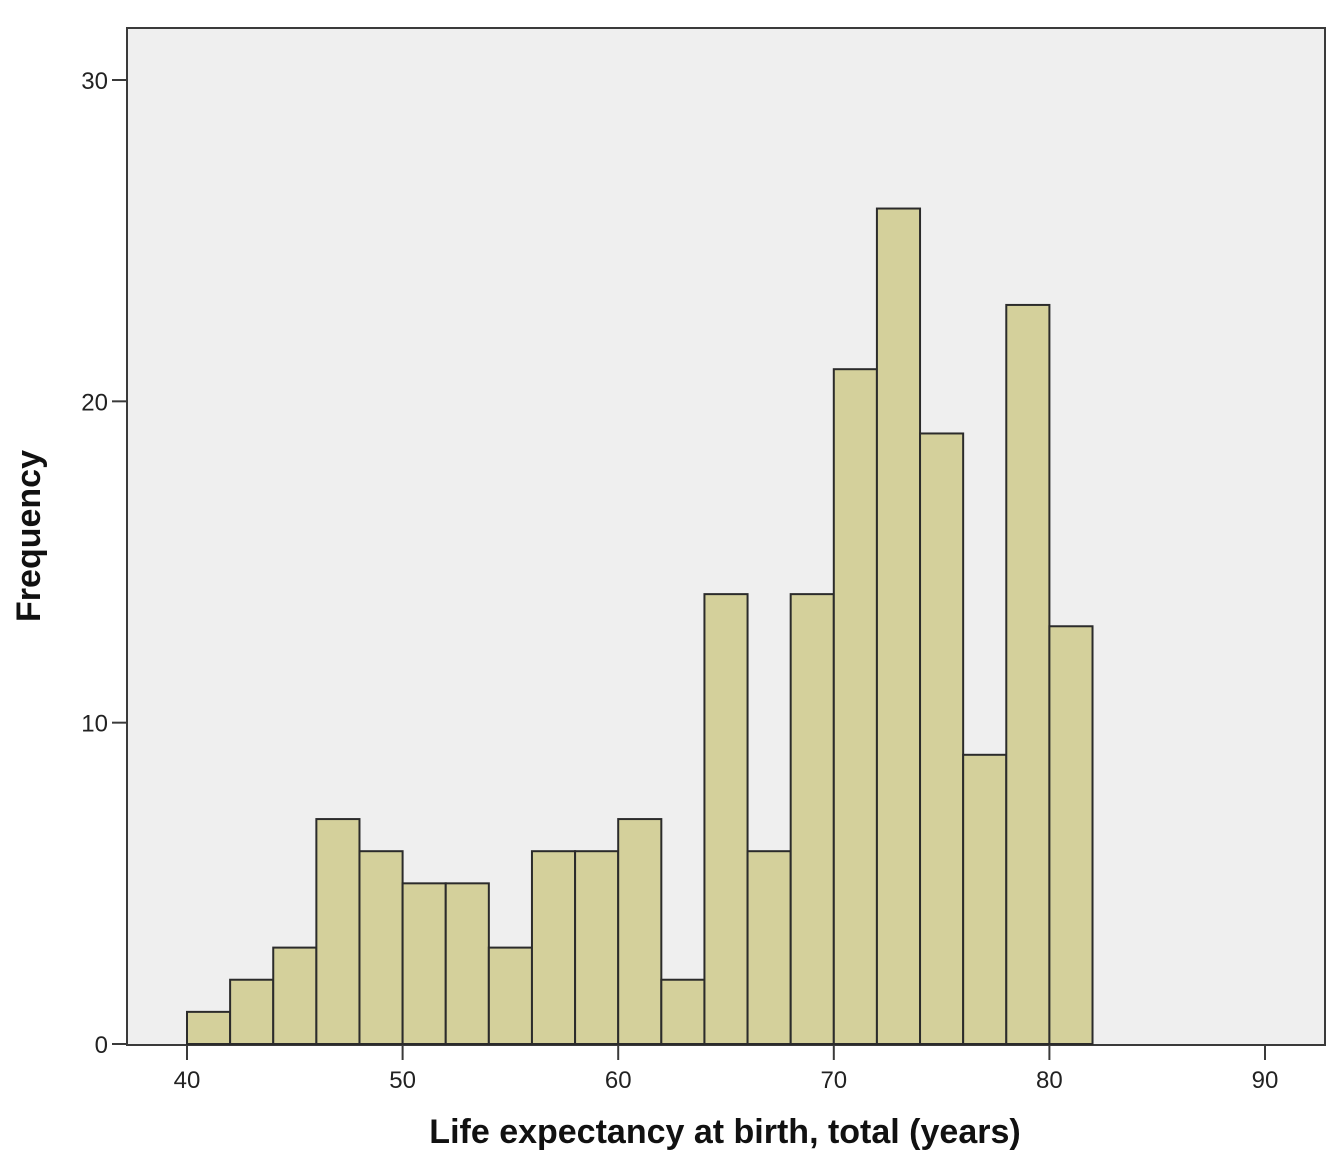 This screenshot has width=1344, height=1166. What do you see at coordinates (1049, 1080) in the screenshot?
I see `x-tick-label-80: 80` at bounding box center [1049, 1080].